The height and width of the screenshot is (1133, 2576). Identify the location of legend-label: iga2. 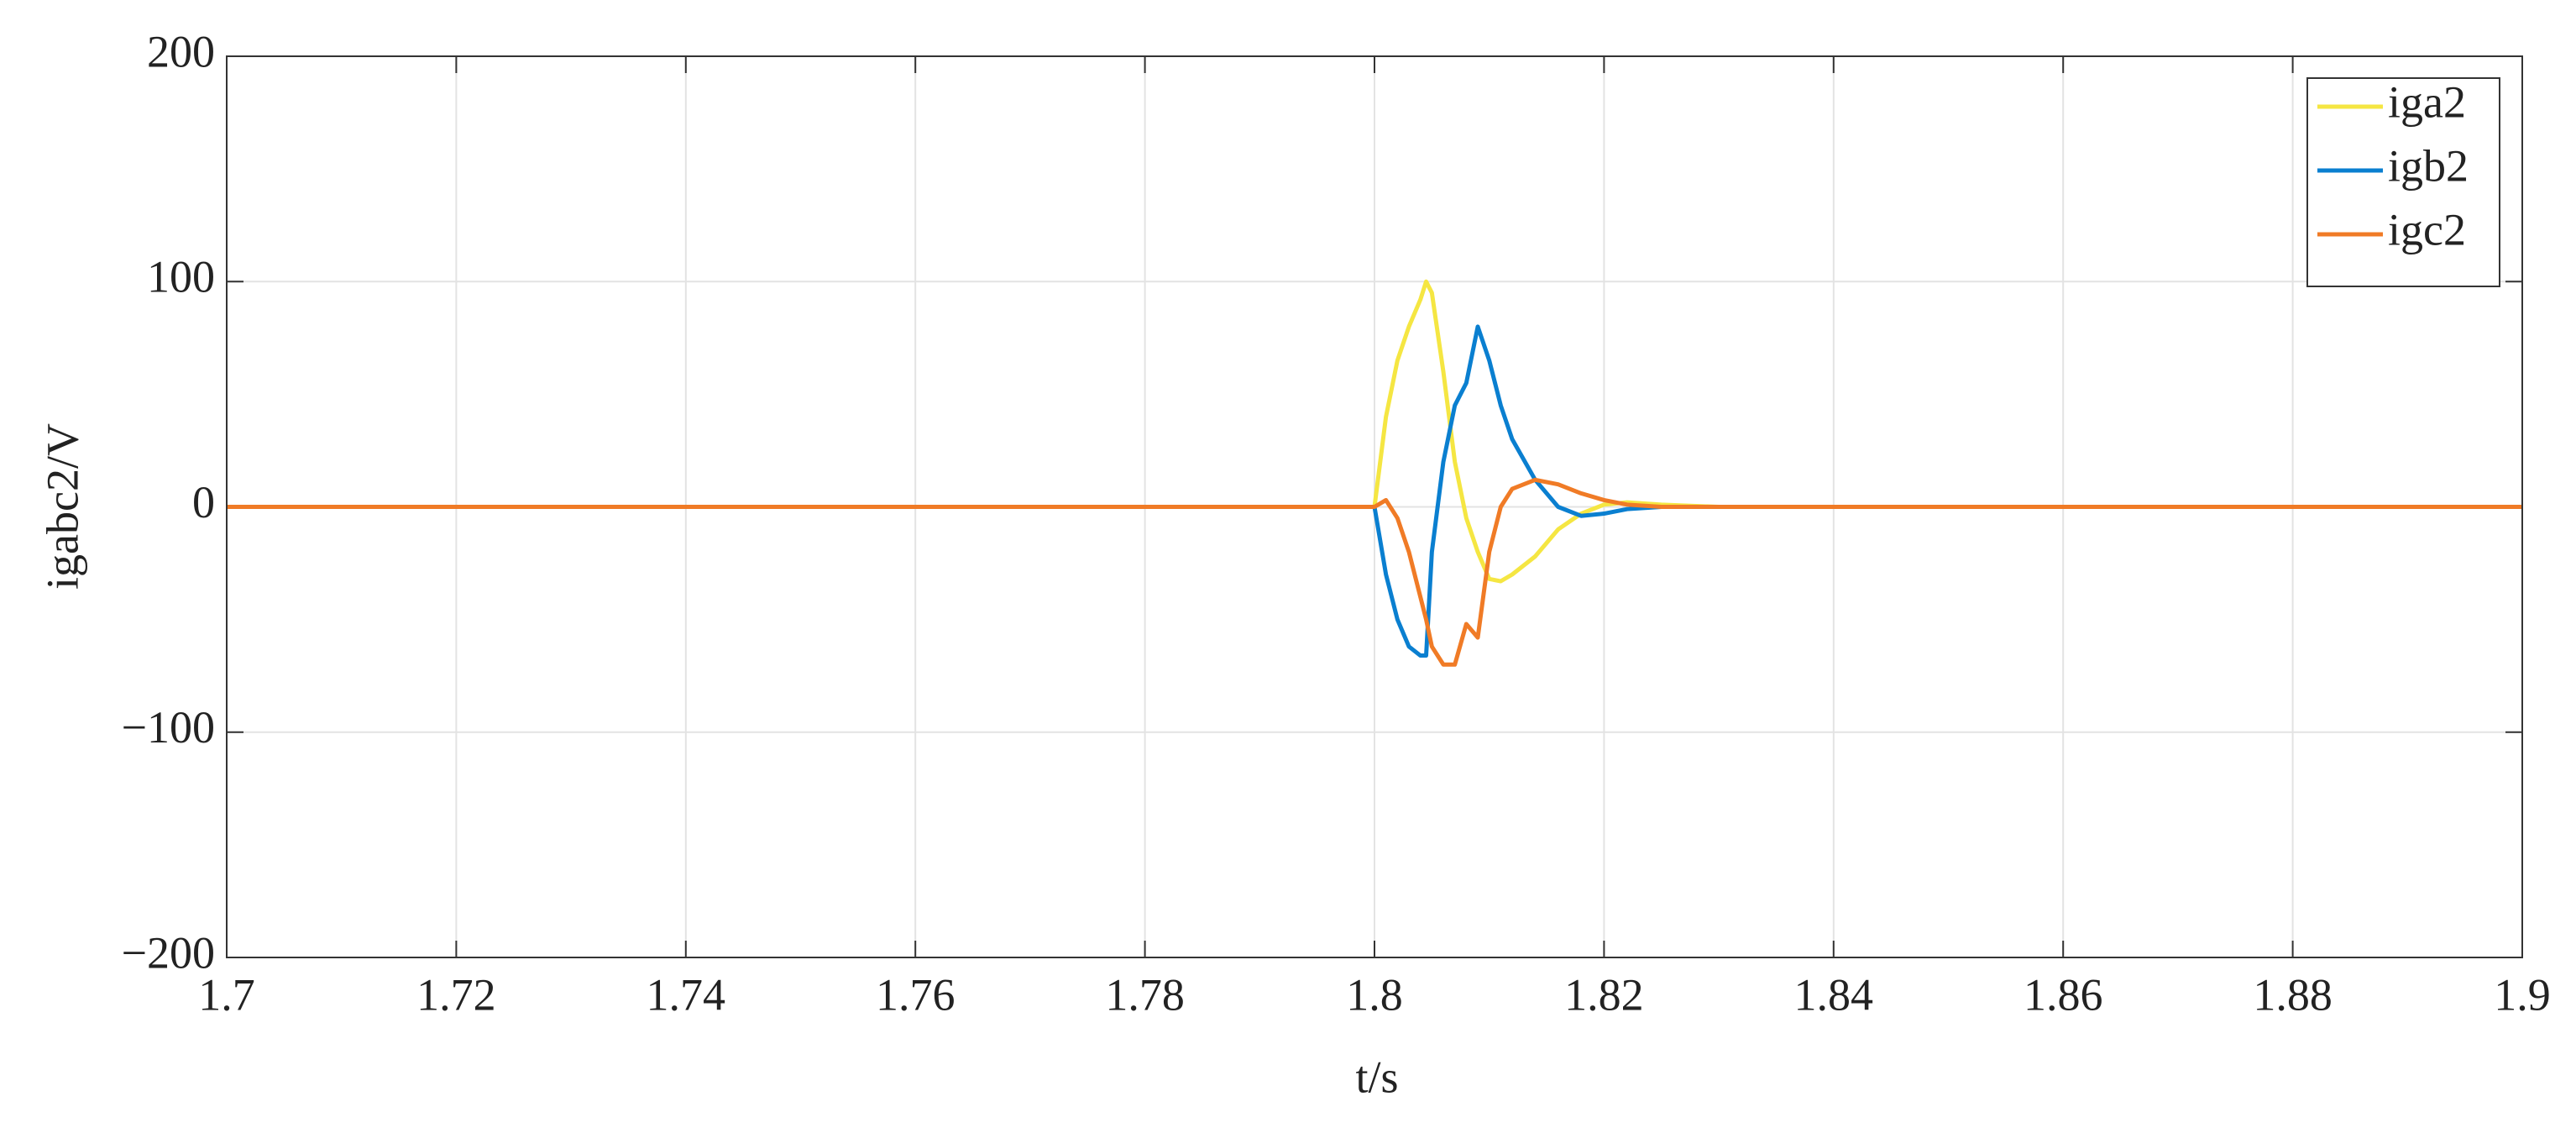
(2427, 101).